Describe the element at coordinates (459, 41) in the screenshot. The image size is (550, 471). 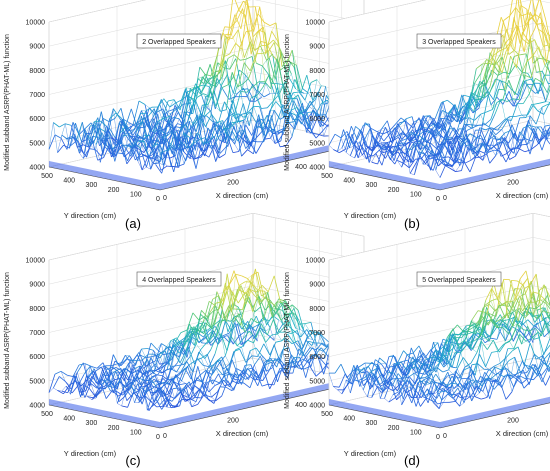
I see `legend-box: 3 Overlapped Speakers` at that location.